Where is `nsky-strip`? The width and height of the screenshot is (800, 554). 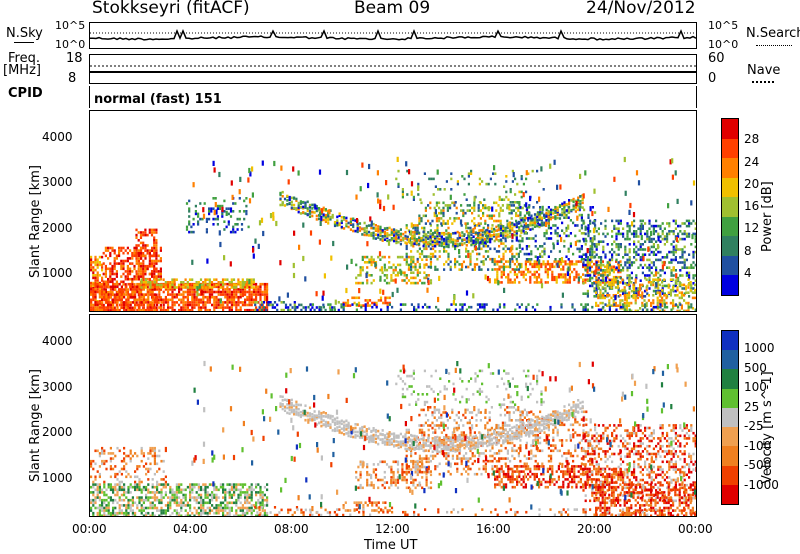 nsky-strip is located at coordinates (393, 35).